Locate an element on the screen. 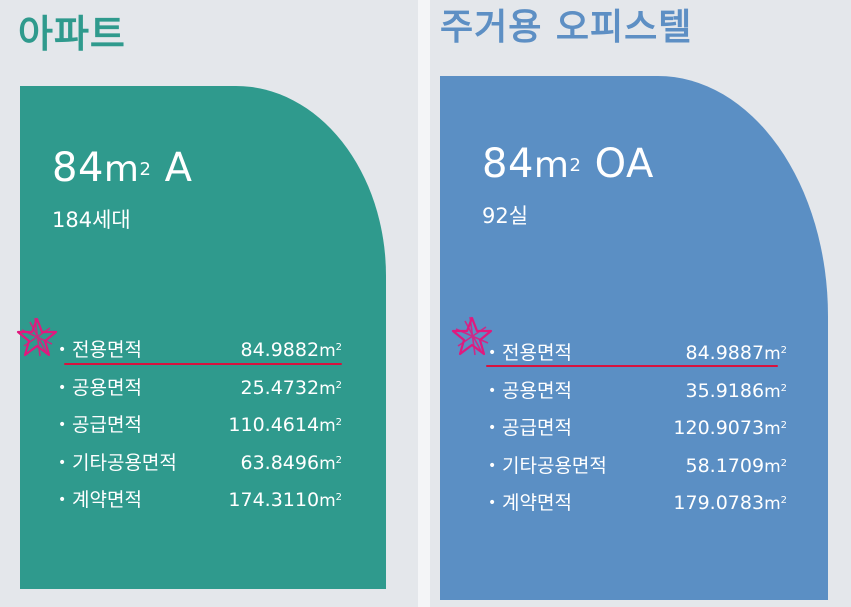  spec-number: 84.9882 is located at coordinates (280, 350).